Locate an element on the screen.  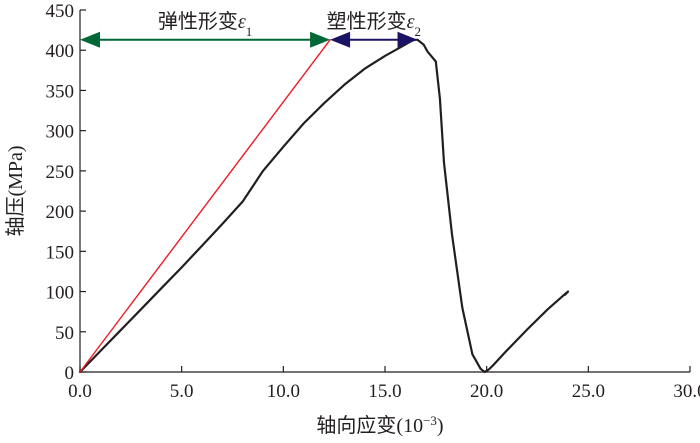
annotation-label-subscript: 2 is located at coordinates (418, 30).